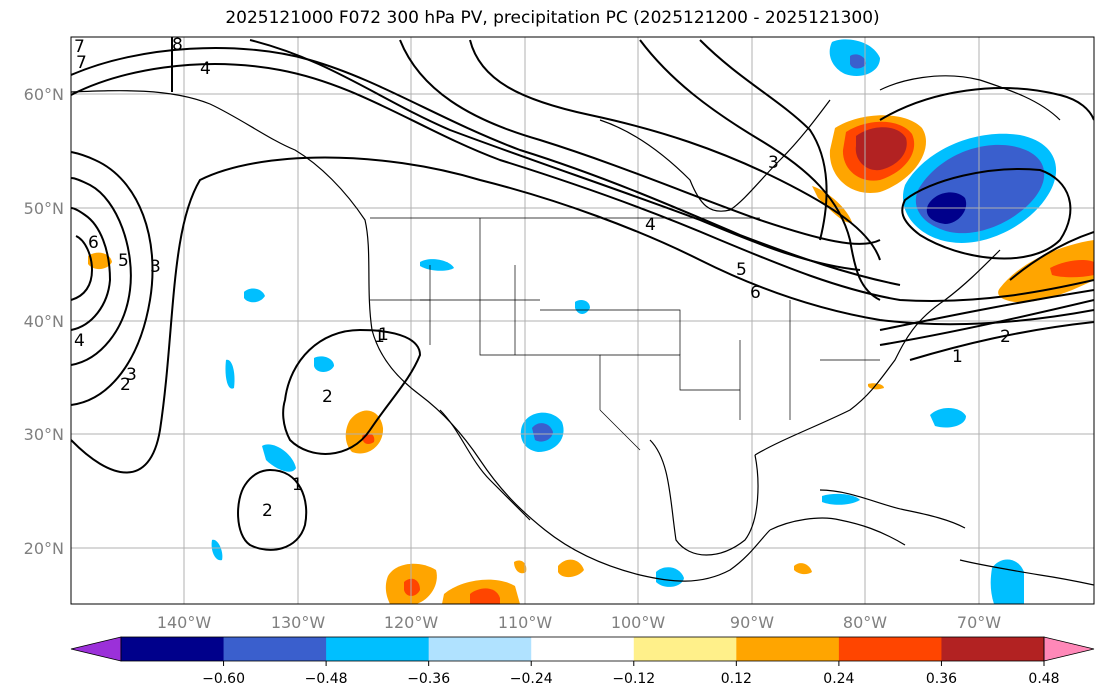  I want to click on lon-label: 100°W, so click(638, 622).